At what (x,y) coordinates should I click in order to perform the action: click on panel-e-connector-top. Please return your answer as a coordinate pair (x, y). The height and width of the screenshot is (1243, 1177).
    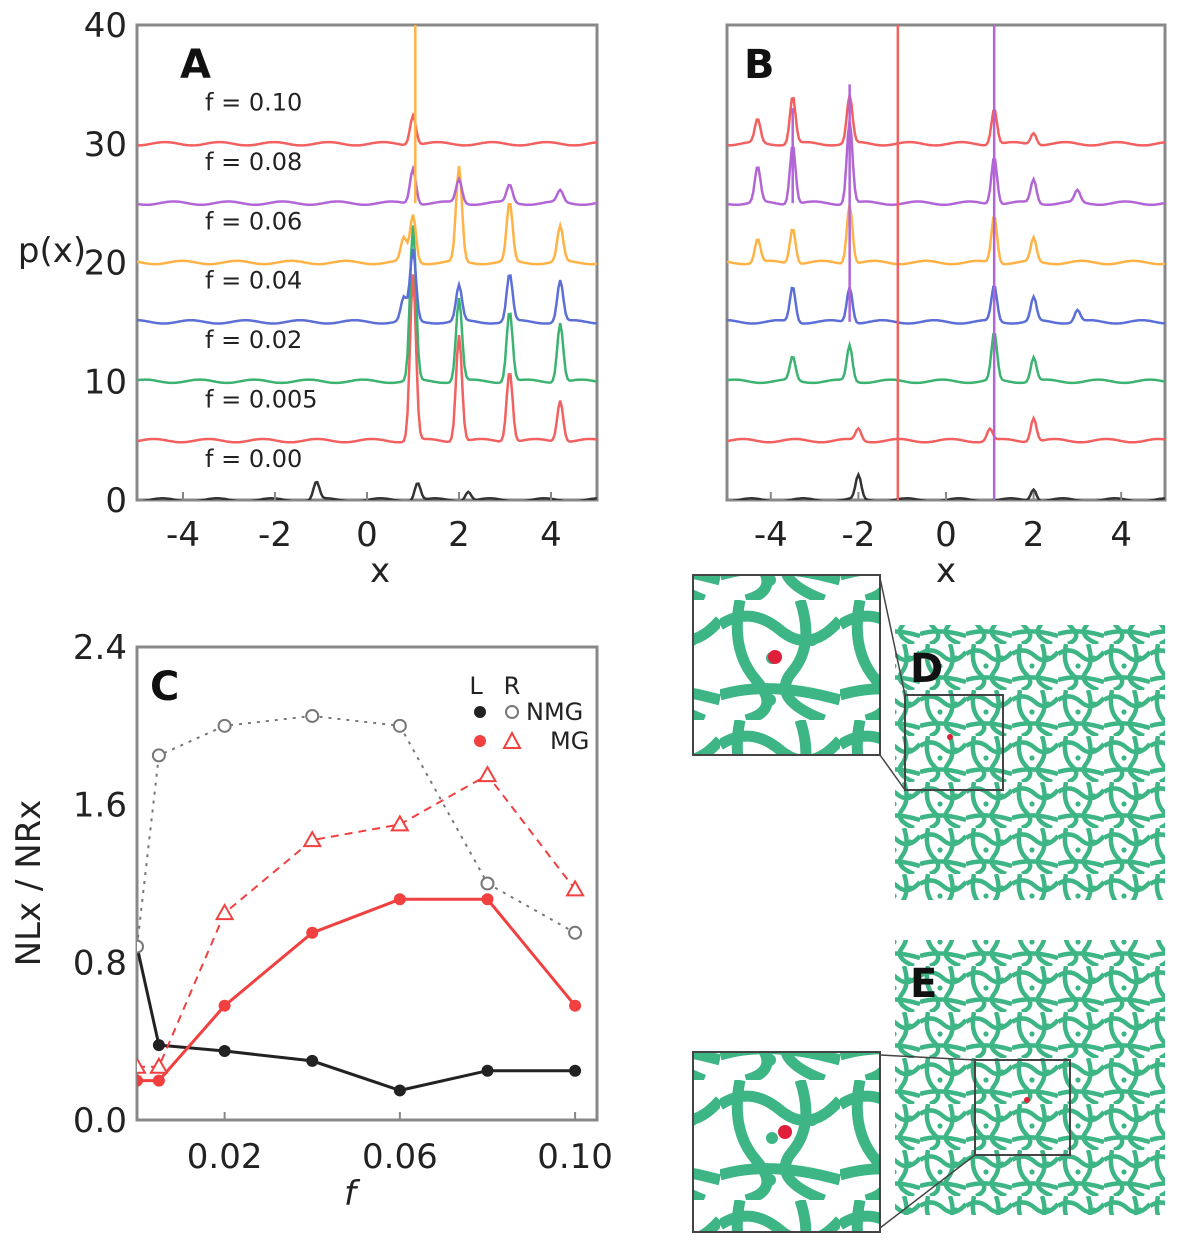
    Looking at the image, I should click on (927, 1057).